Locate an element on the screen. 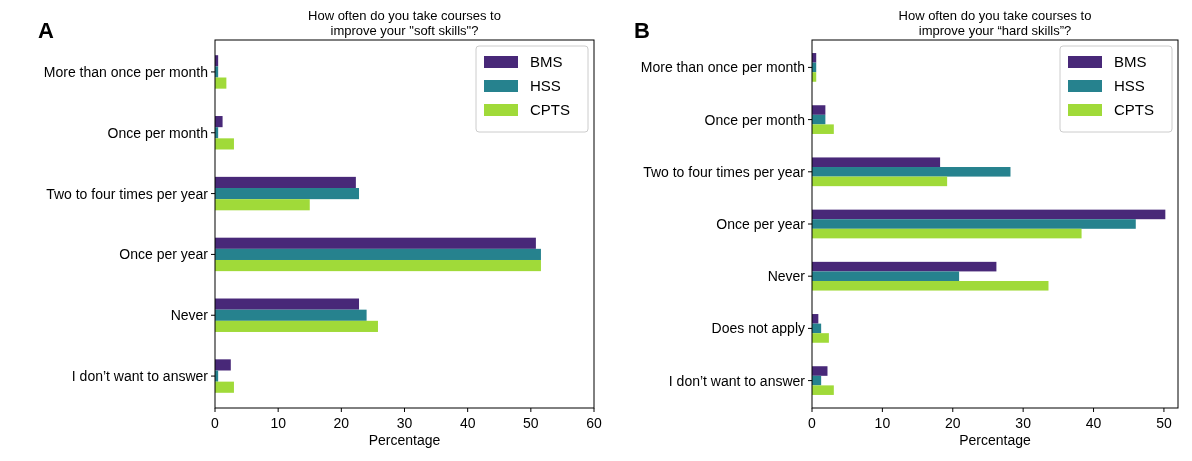 Image resolution: width=1192 pixels, height=461 pixels. y-tick-label: Does not apply is located at coordinates (758, 328).